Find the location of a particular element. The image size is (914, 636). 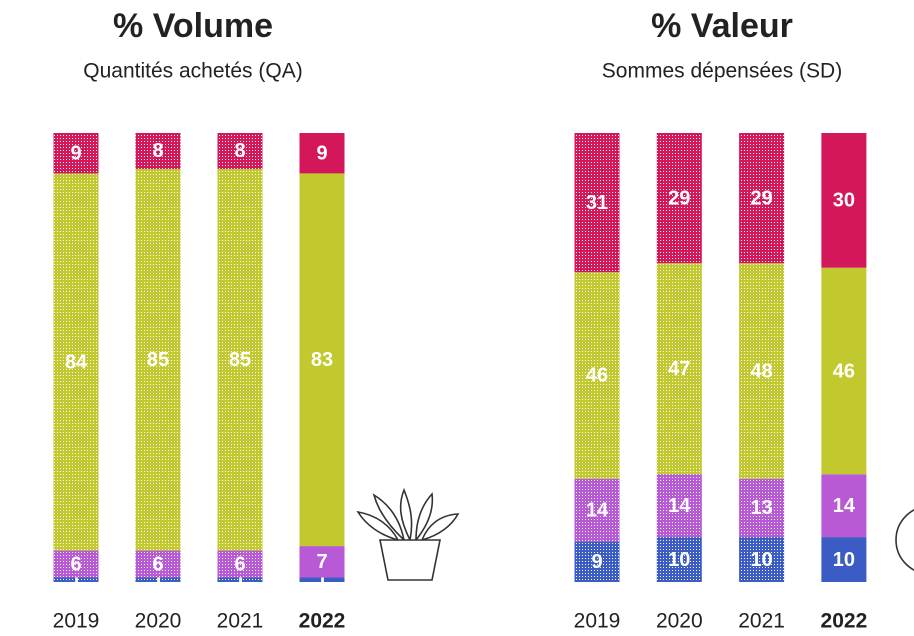

data-label: 47 is located at coordinates (679, 369).